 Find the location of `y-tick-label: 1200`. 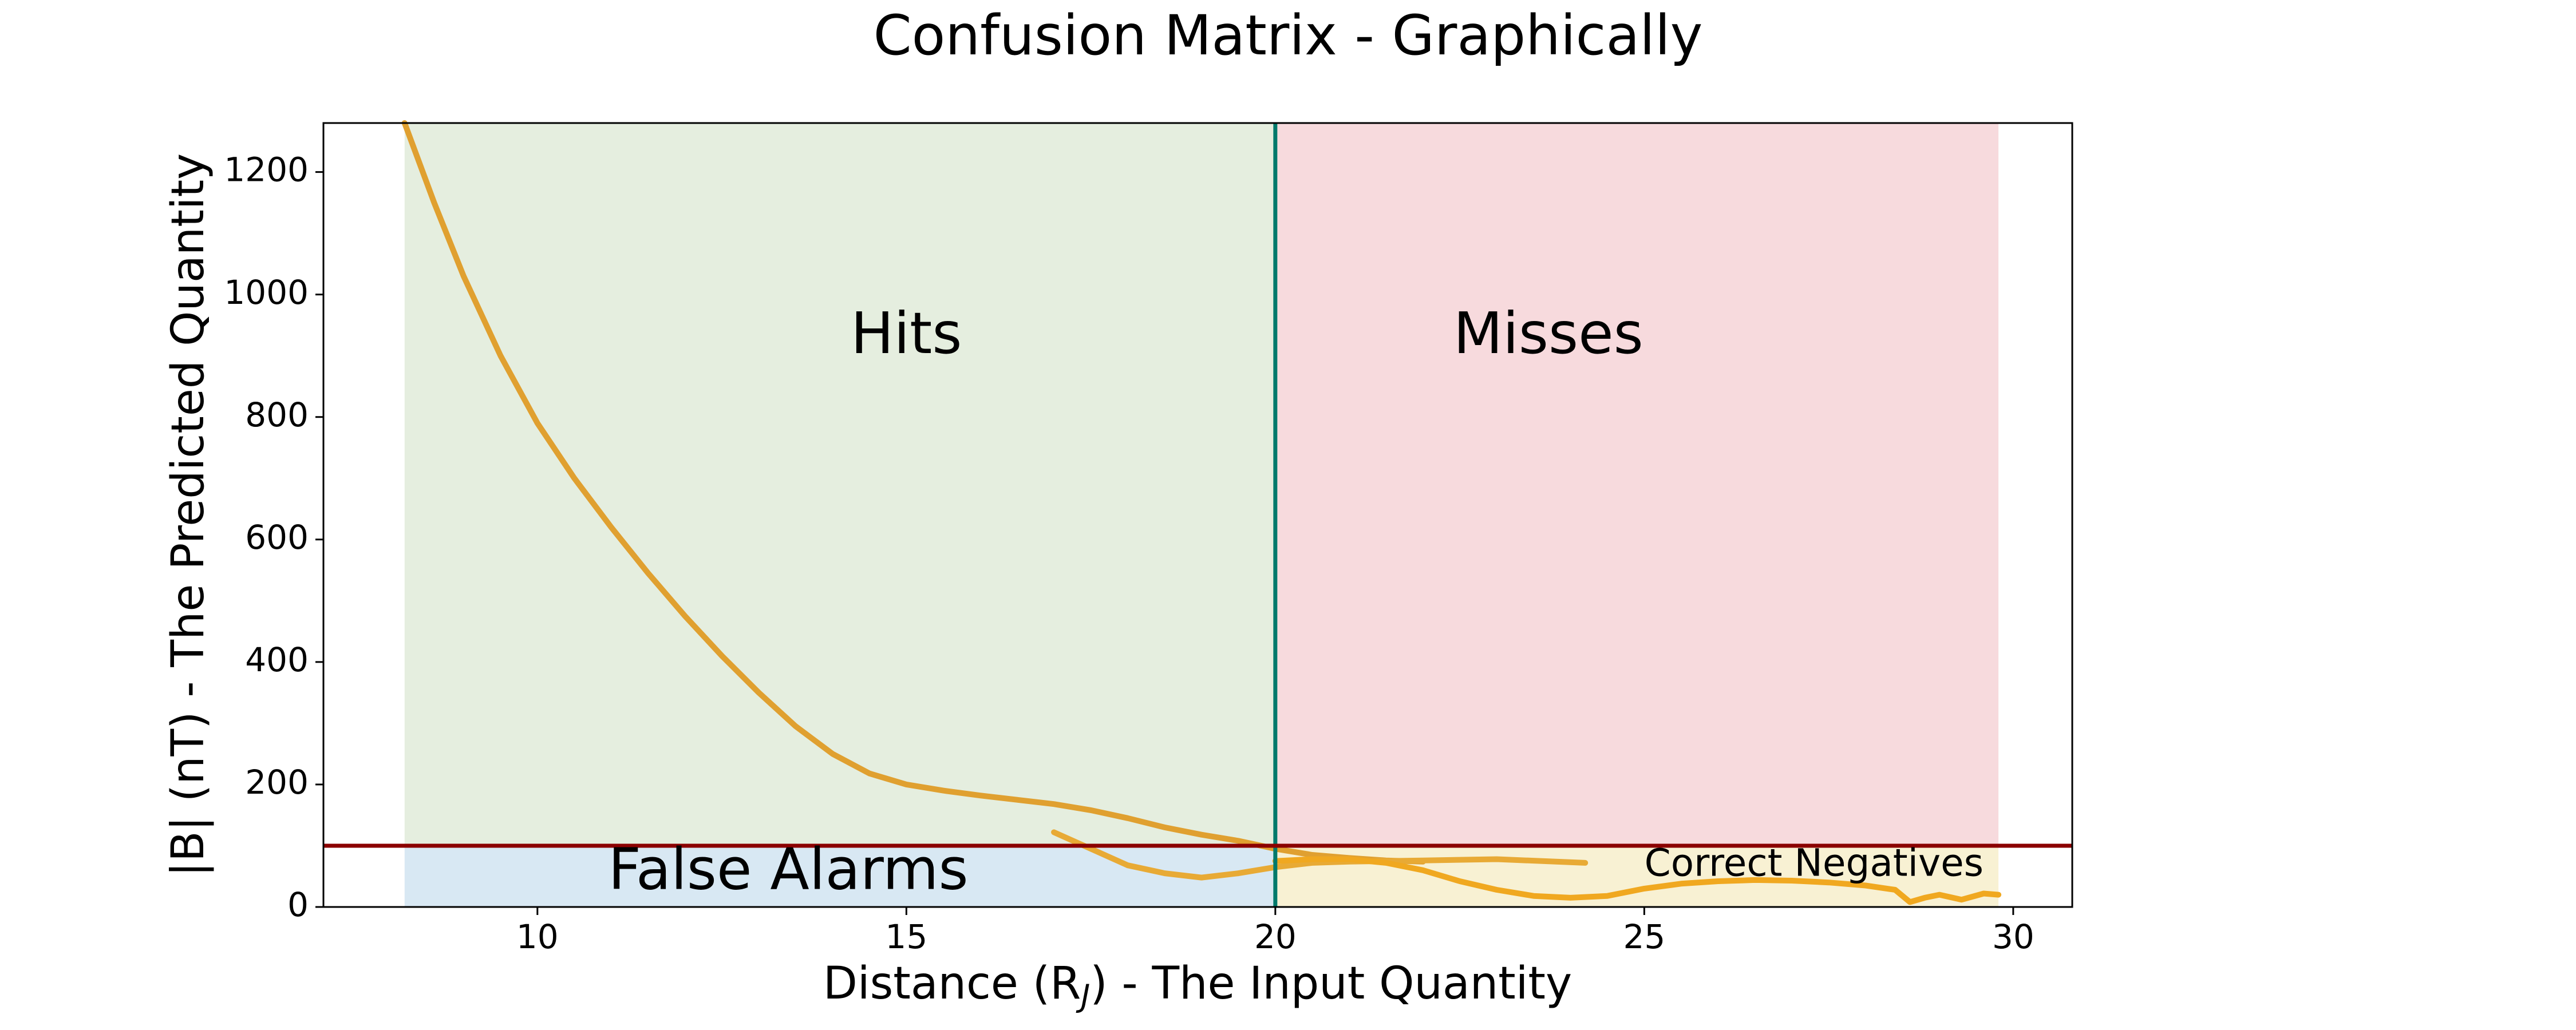

y-tick-label: 1200 is located at coordinates (266, 169).